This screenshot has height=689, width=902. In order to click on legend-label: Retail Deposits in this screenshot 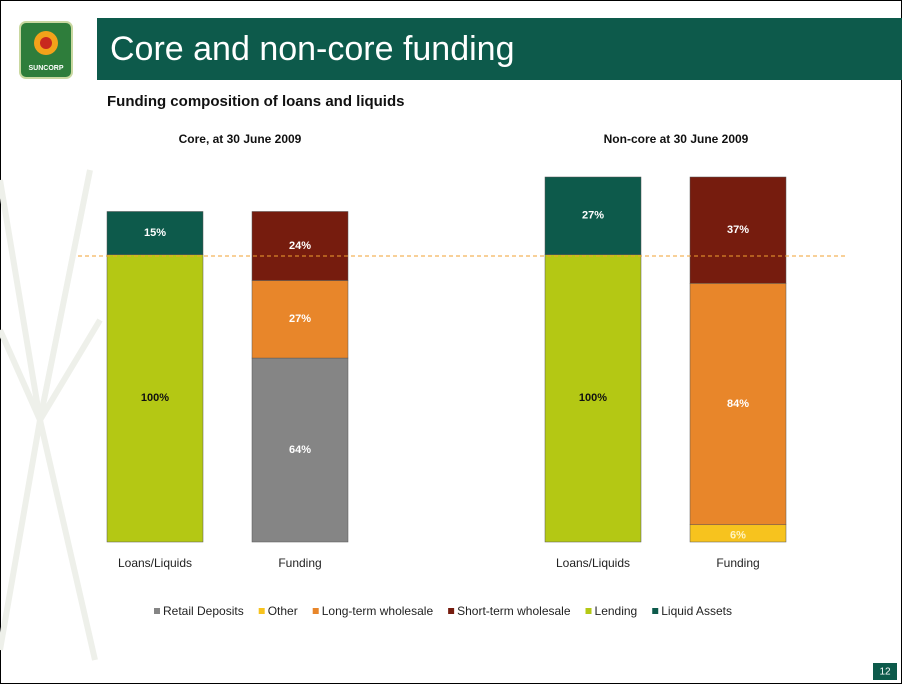, I will do `click(203, 611)`.